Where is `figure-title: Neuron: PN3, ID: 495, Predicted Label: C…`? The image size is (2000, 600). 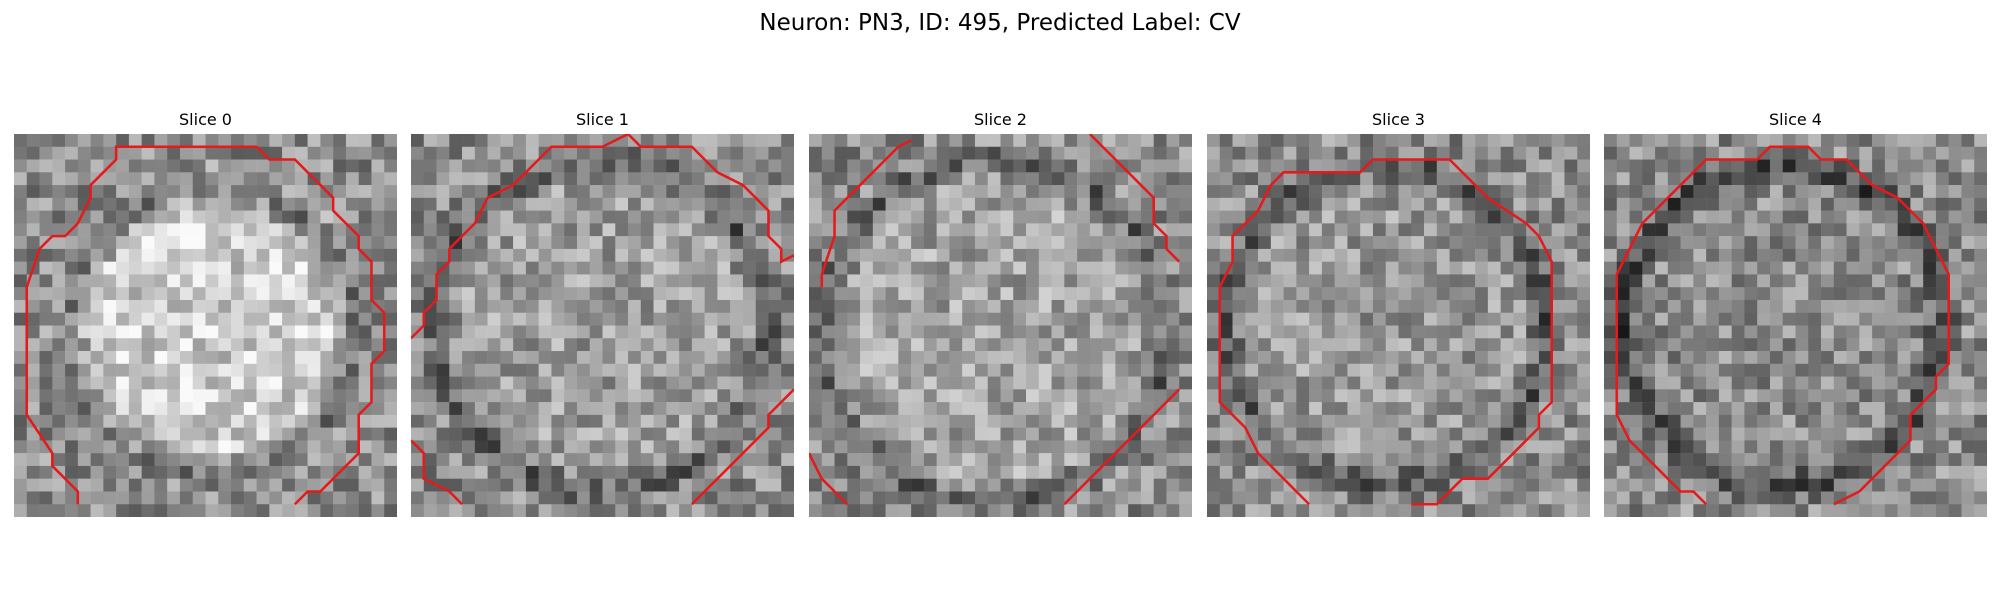 figure-title: Neuron: PN3, ID: 495, Predicted Label: C… is located at coordinates (1000, 23).